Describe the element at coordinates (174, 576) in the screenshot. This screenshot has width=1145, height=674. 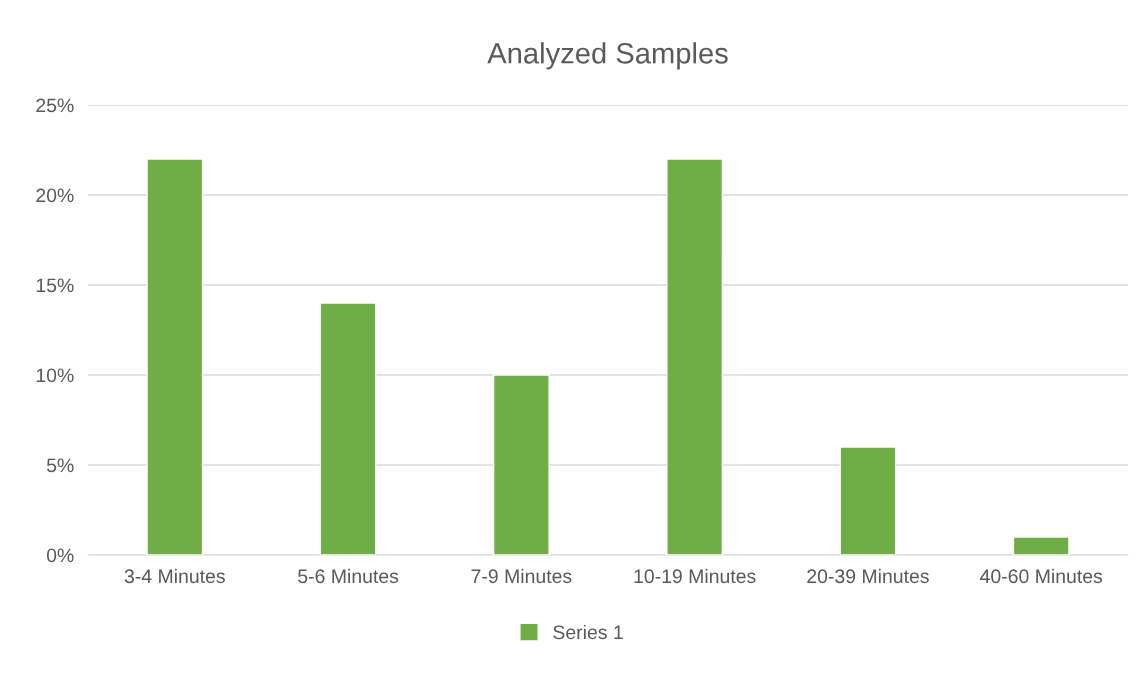
I see `x-tick-label: 3-4 Minutes` at that location.